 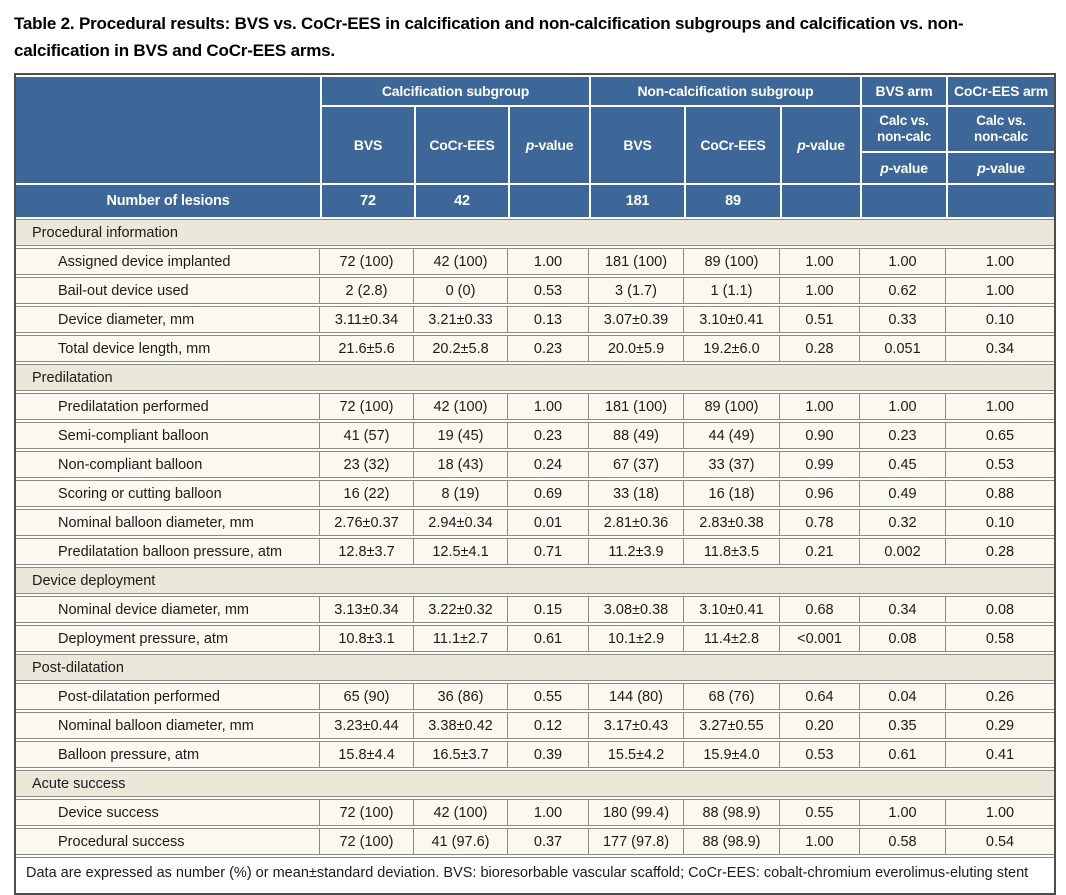 I want to click on section-row: Predilatation, so click(x=535, y=378).